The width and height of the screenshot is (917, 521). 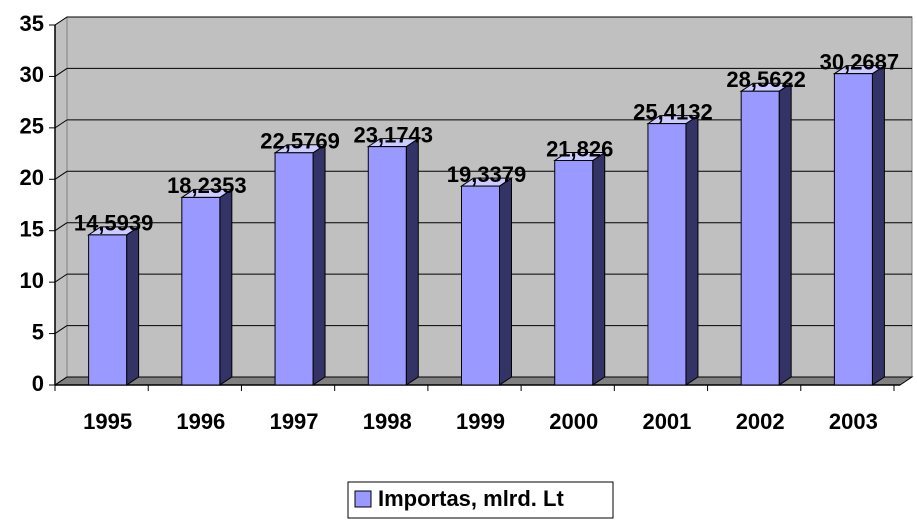 What do you see at coordinates (666, 421) in the screenshot?
I see `x-tick-label: 2001` at bounding box center [666, 421].